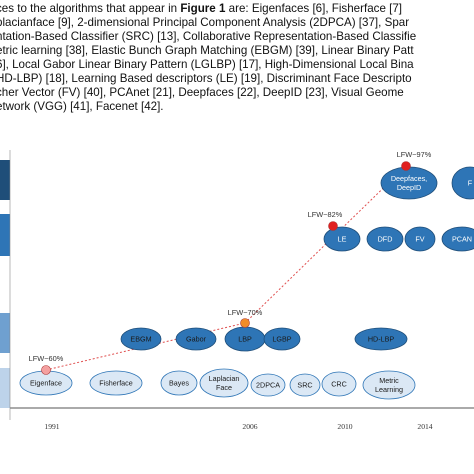 The height and width of the screenshot is (474, 474). Describe the element at coordinates (5, 388) in the screenshot. I see `band-holistic` at that location.